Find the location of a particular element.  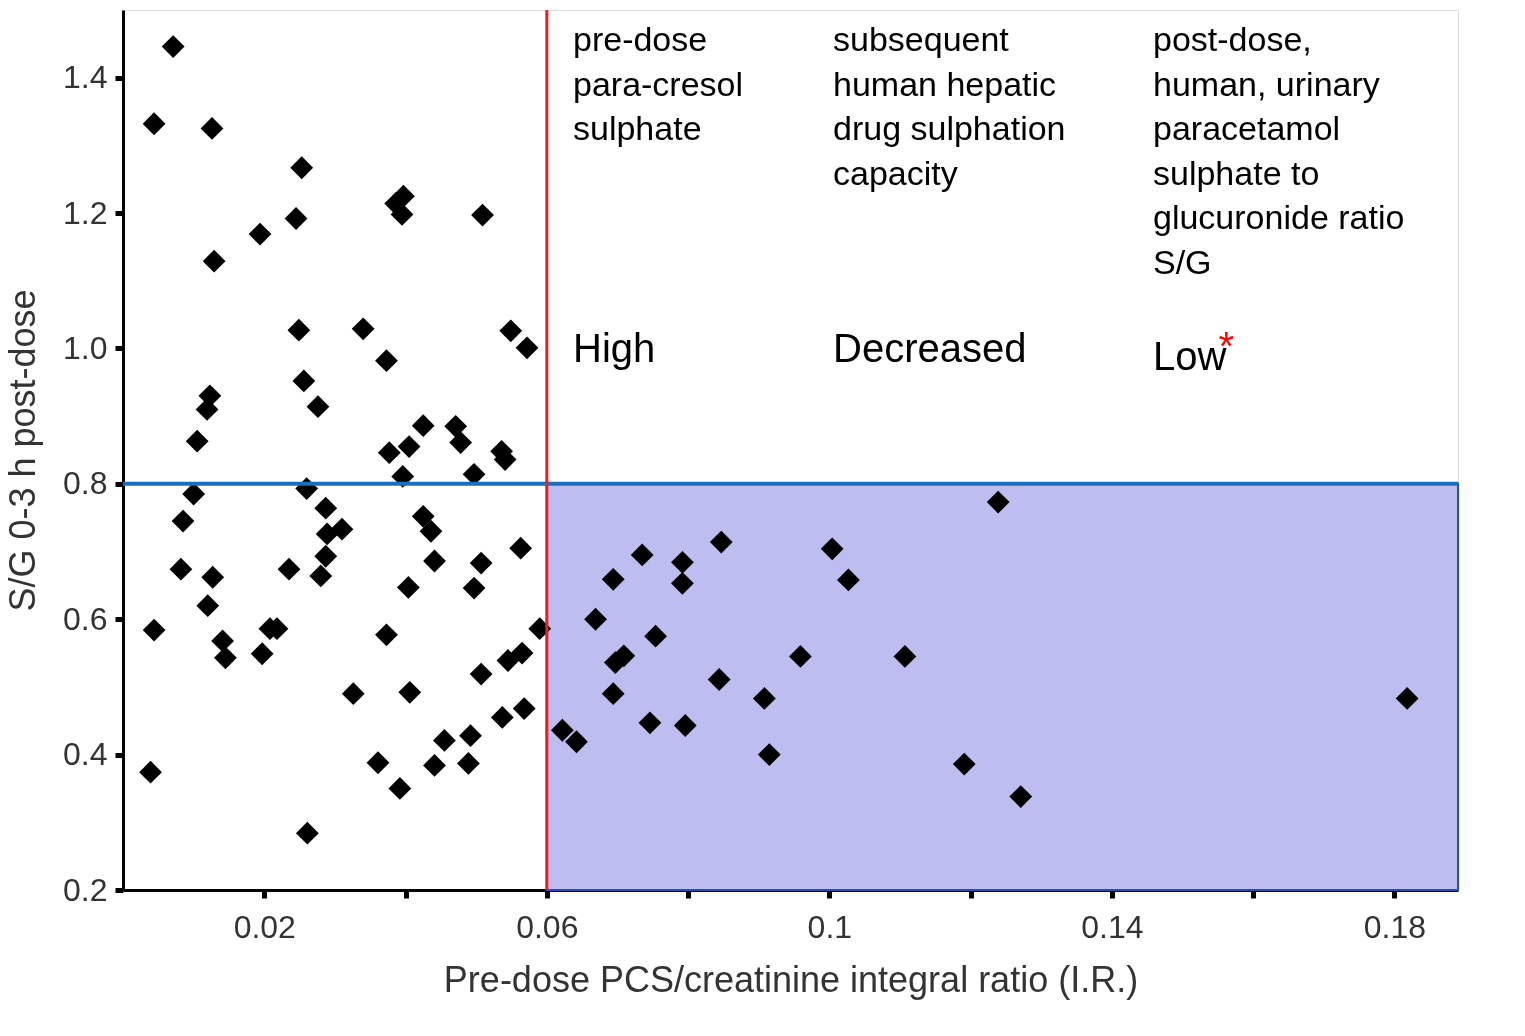

y-tick-label: 1.0 is located at coordinates (85, 347).